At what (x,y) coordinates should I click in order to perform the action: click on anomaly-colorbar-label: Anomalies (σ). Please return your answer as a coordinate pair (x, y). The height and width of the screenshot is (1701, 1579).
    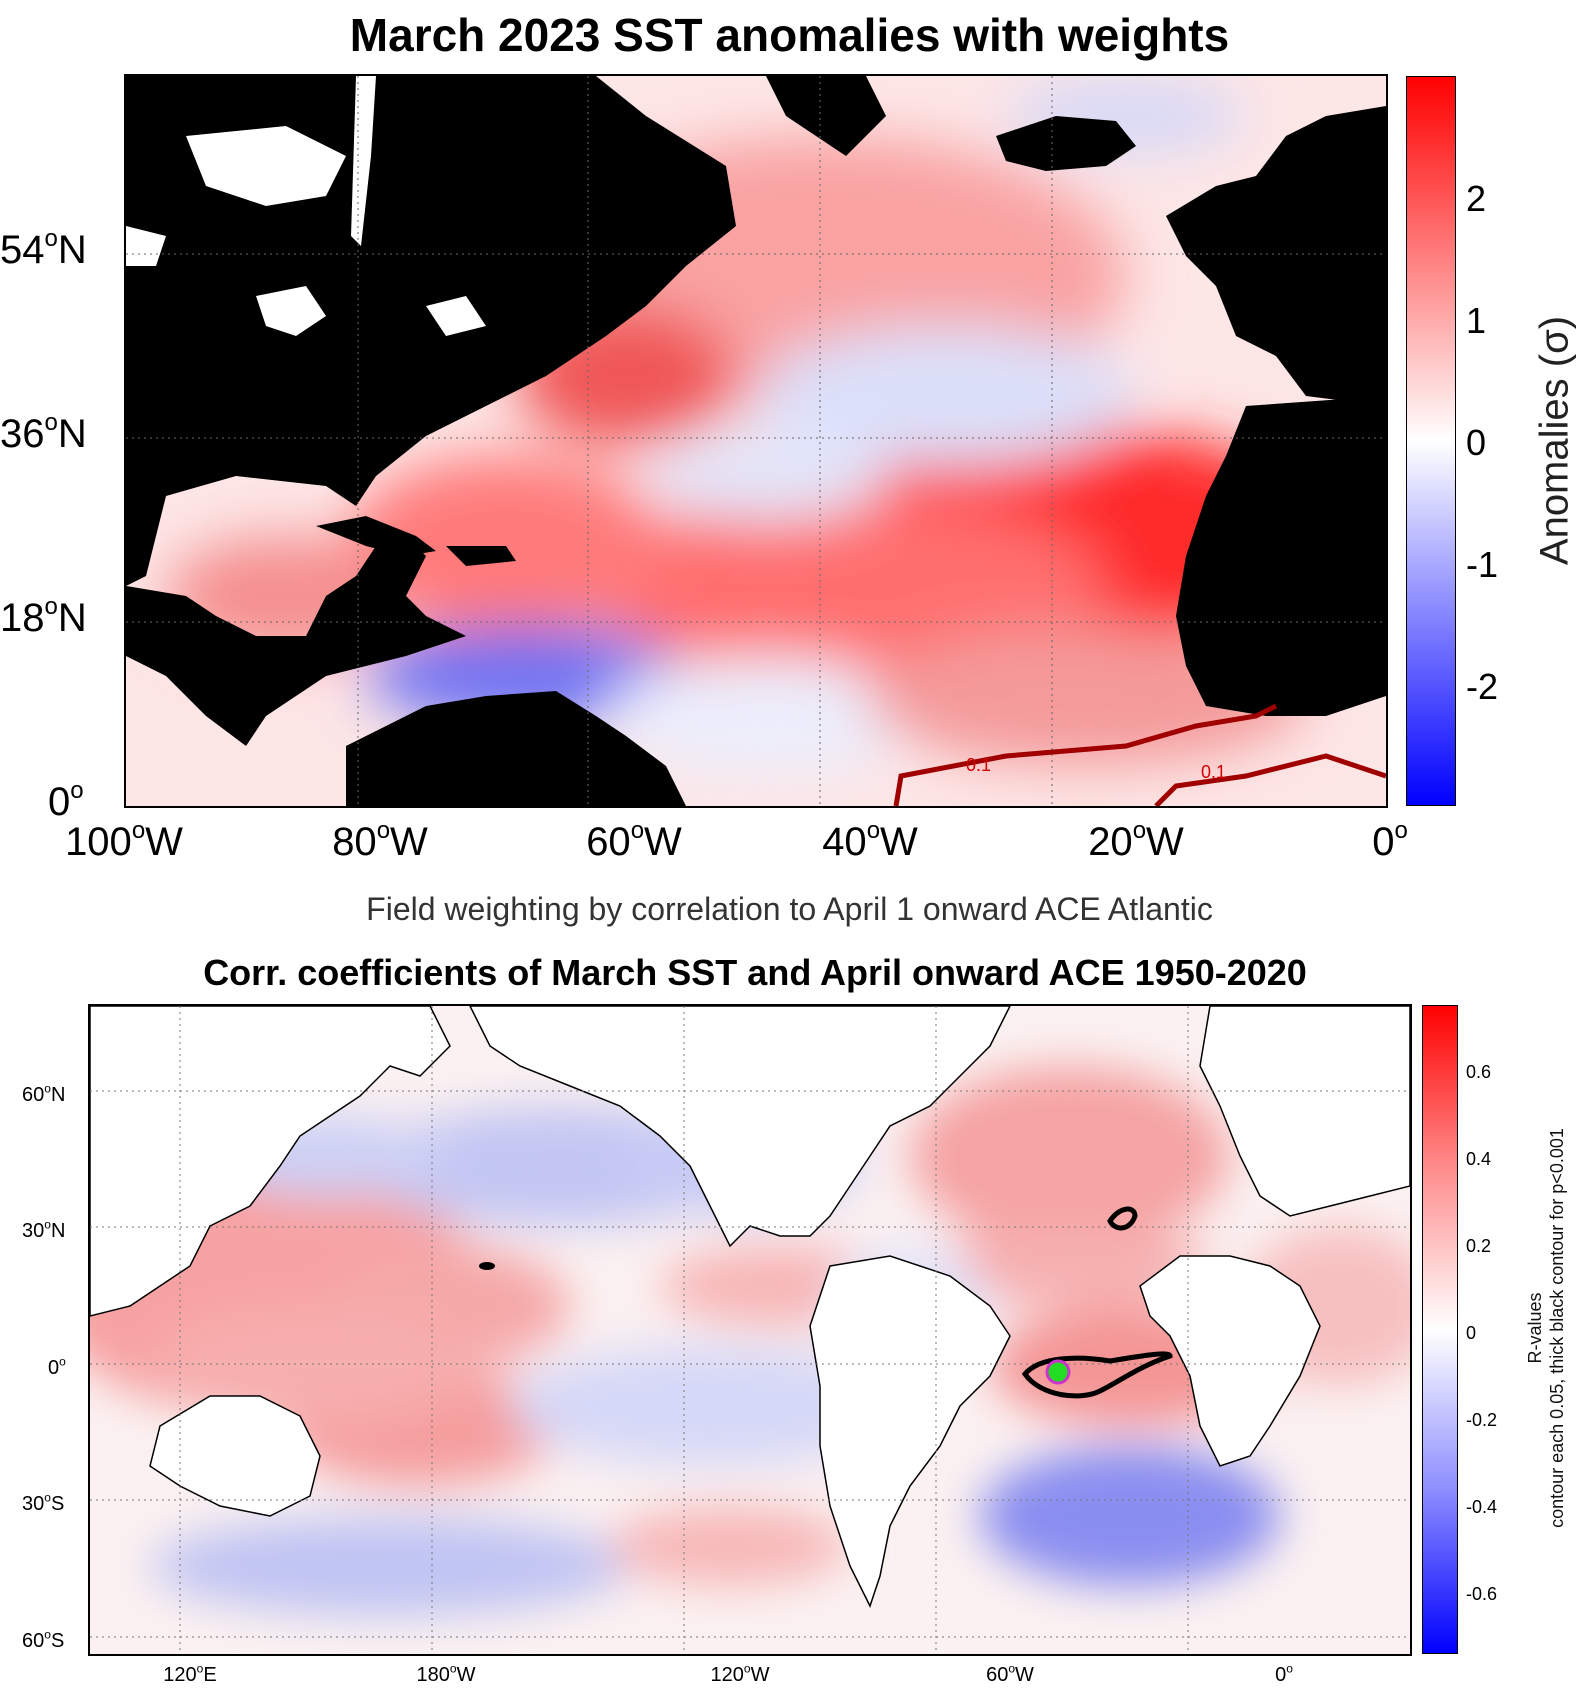
    Looking at the image, I should click on (1554, 440).